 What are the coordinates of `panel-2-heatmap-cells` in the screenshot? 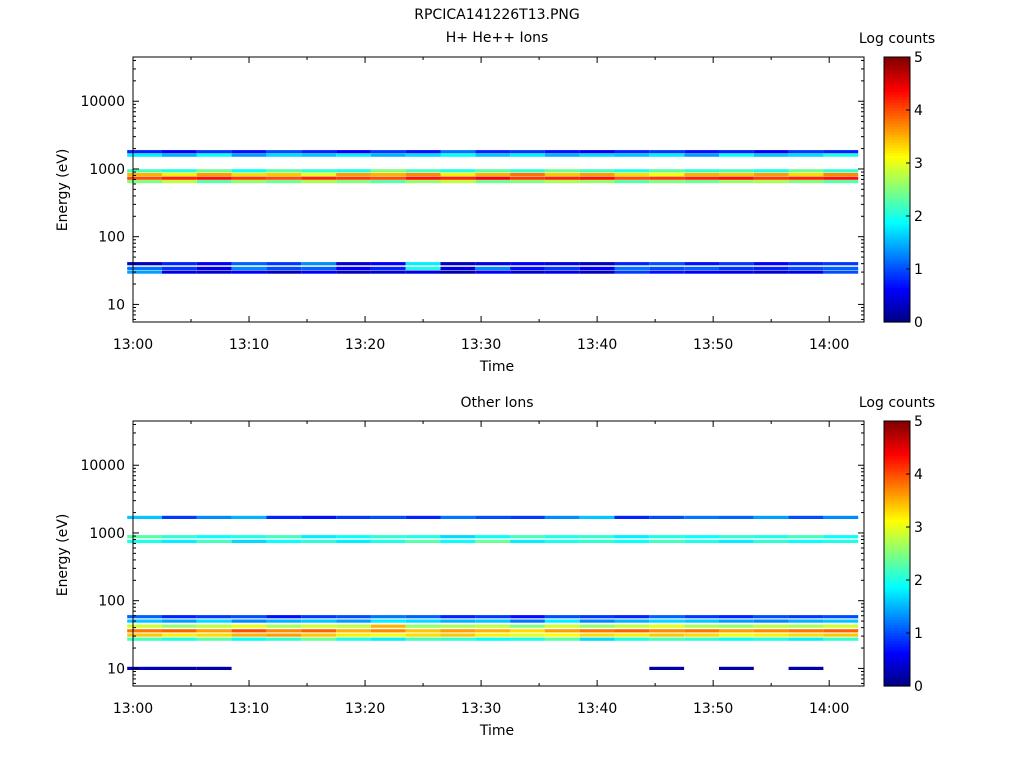 It's located at (493, 592).